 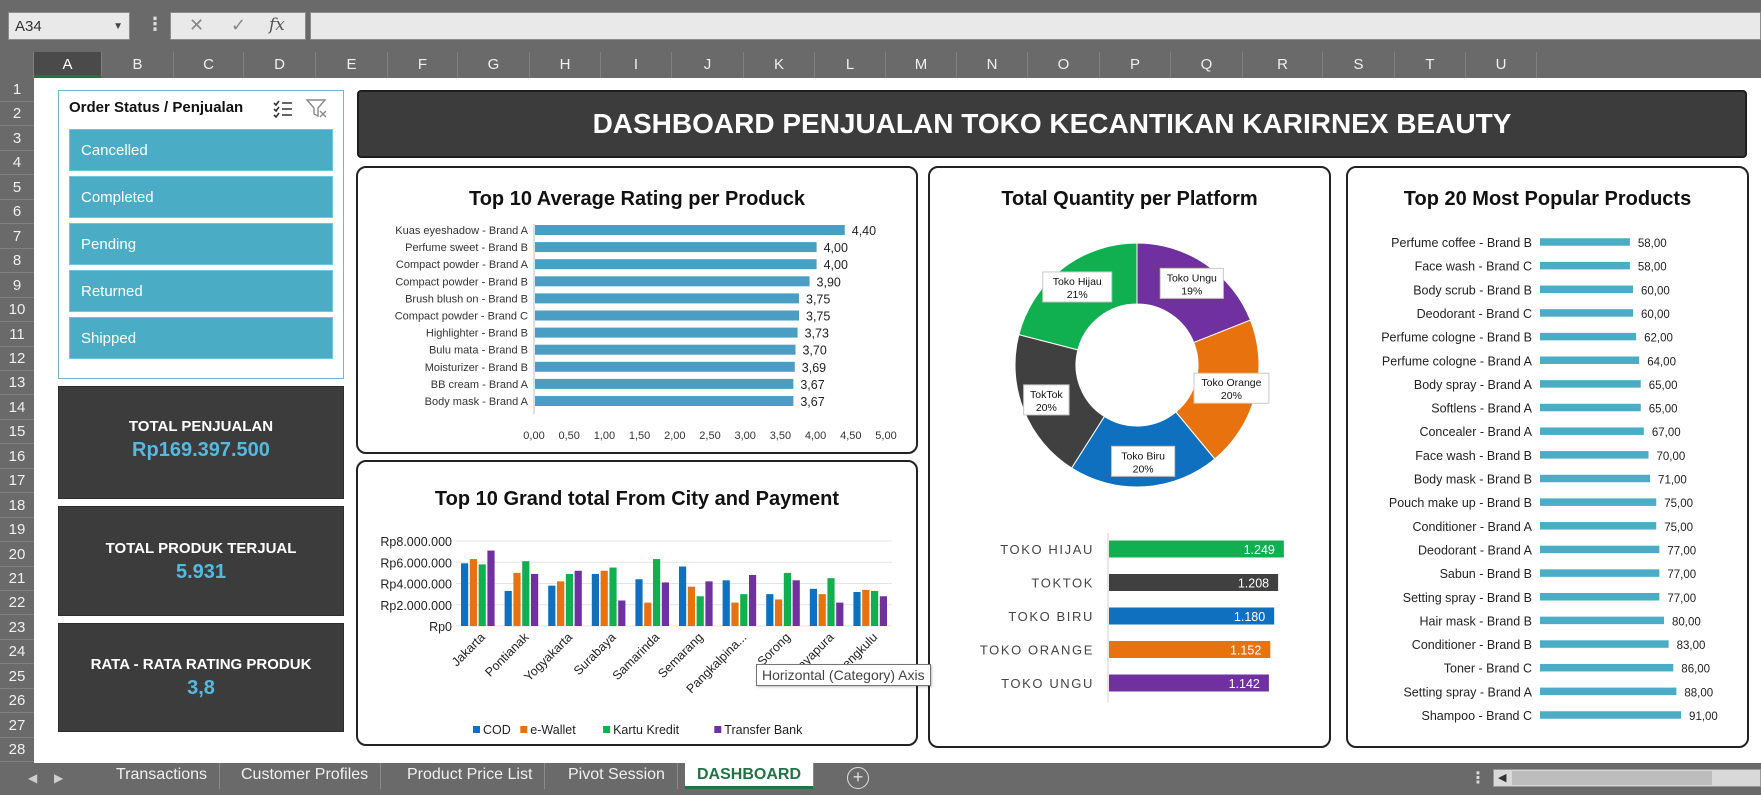 I want to click on column-header-k: K, so click(x=779, y=65).